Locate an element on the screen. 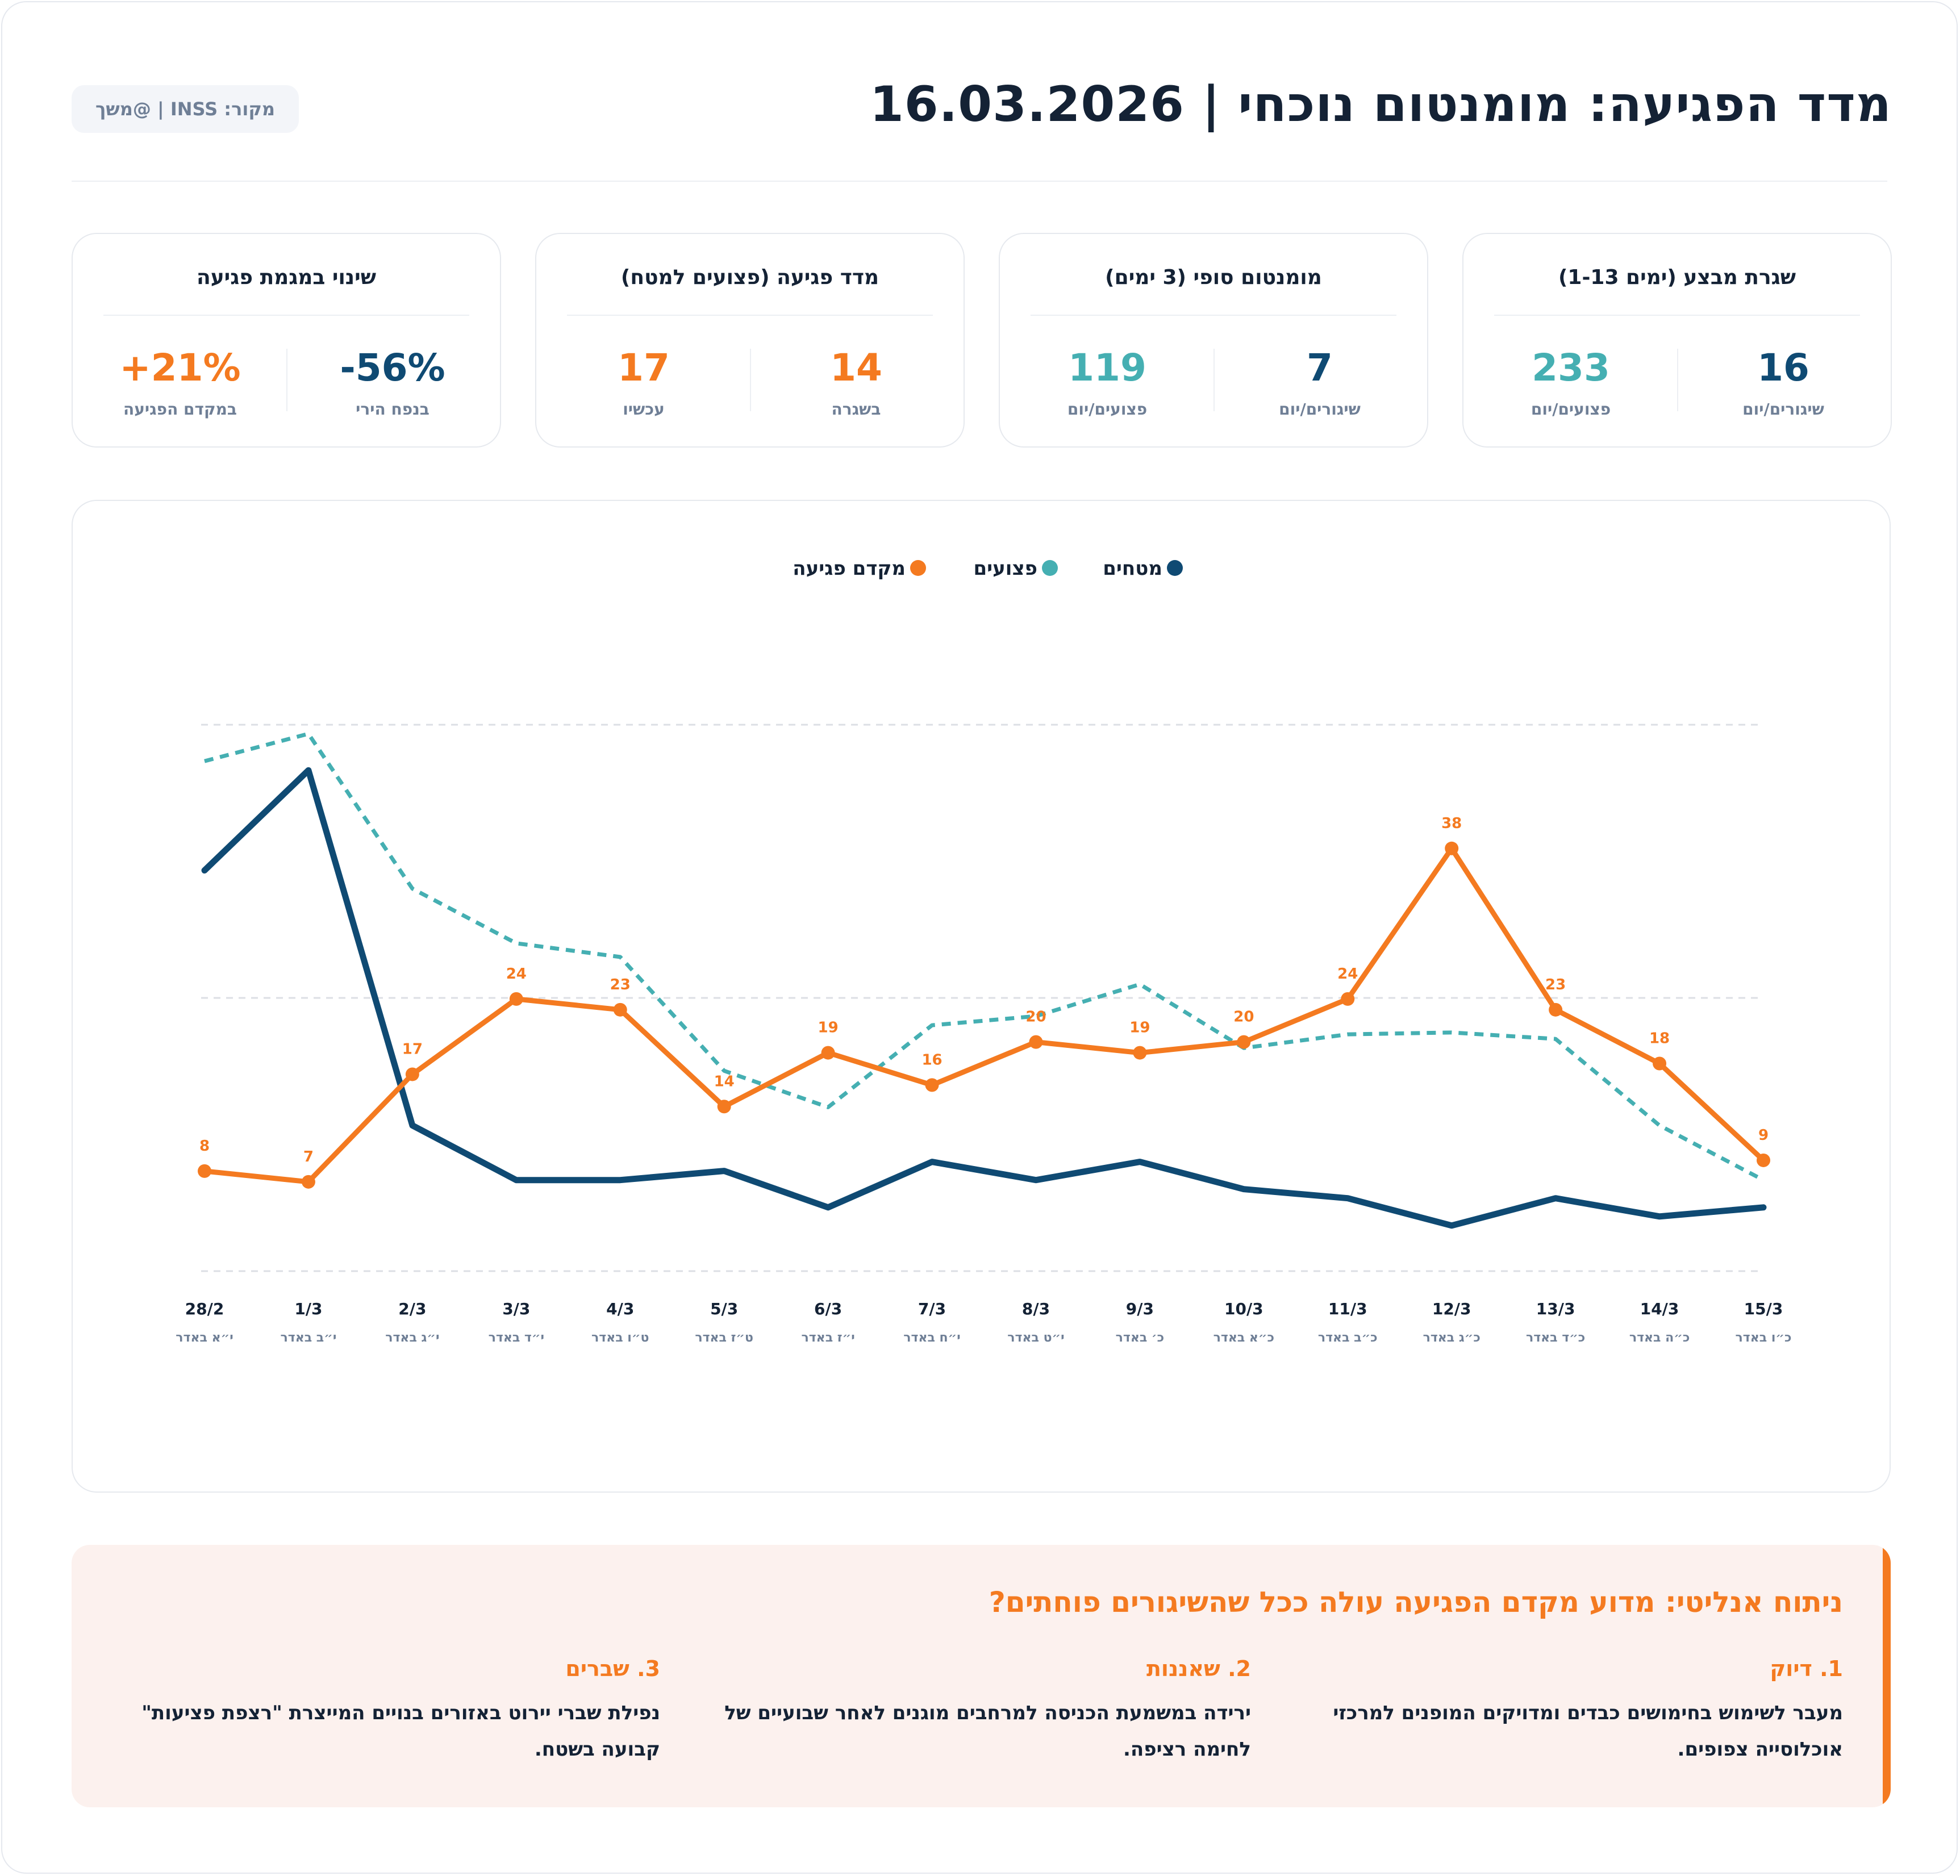 This screenshot has height=1876, width=1960. analysis-item-heading: 1. דיוק is located at coordinates (1806, 1668).